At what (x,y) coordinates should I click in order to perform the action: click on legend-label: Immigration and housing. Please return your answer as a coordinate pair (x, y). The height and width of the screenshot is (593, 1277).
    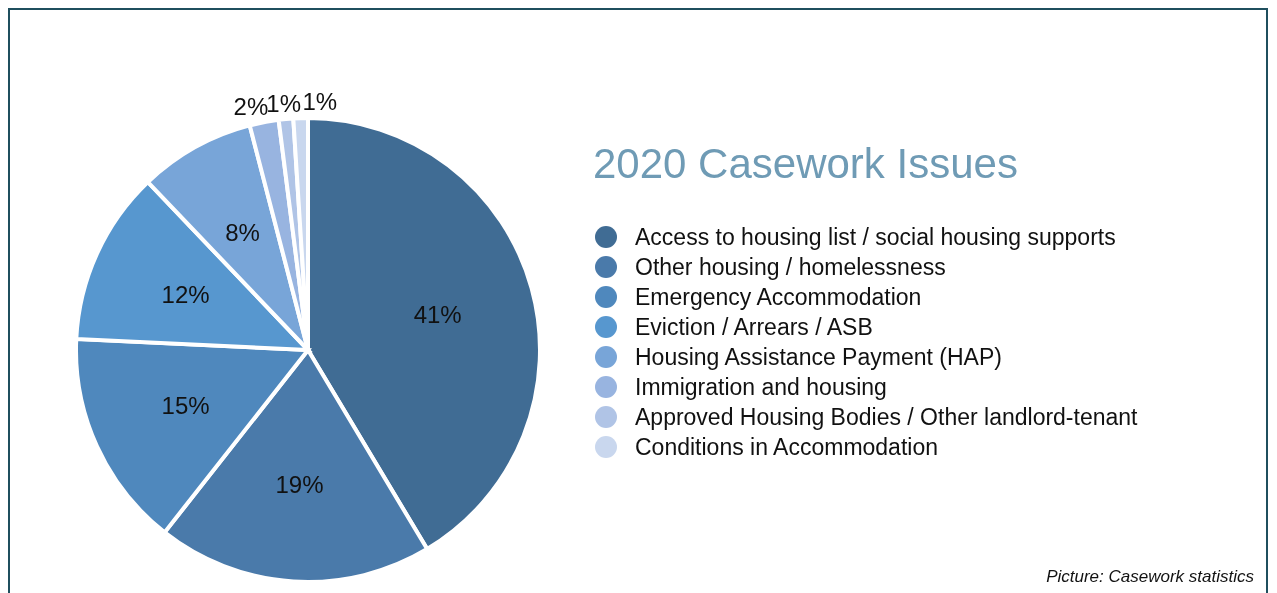
    Looking at the image, I should click on (761, 387).